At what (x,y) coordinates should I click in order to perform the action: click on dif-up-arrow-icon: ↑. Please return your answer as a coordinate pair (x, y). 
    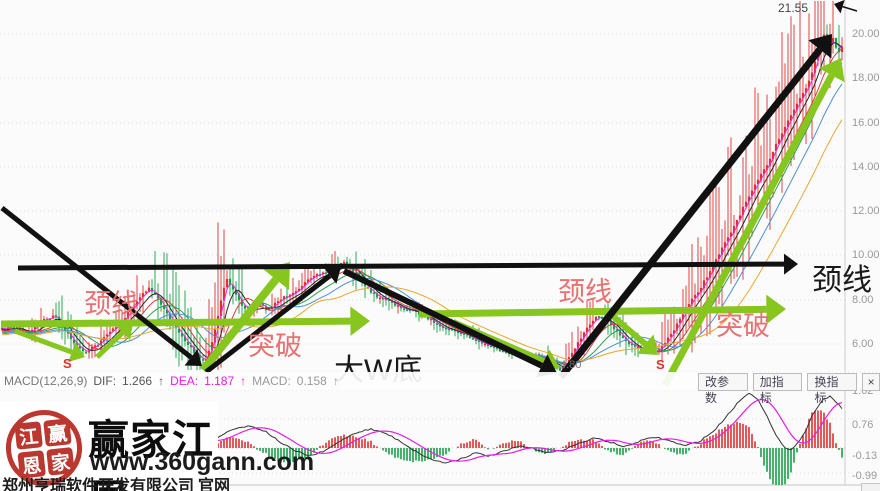
    Looking at the image, I should click on (161, 381).